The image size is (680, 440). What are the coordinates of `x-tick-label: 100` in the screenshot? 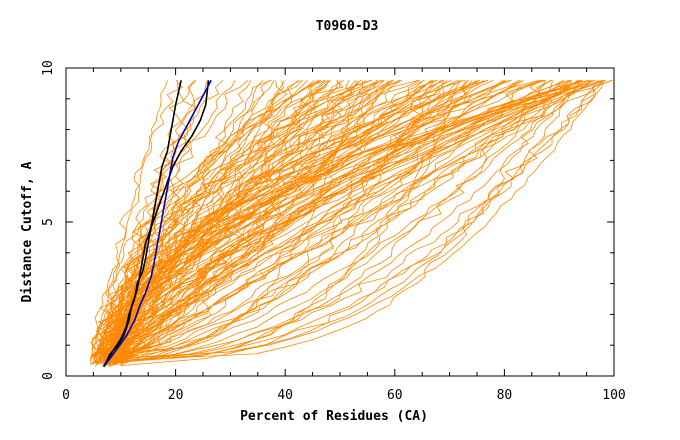 It's located at (613, 395).